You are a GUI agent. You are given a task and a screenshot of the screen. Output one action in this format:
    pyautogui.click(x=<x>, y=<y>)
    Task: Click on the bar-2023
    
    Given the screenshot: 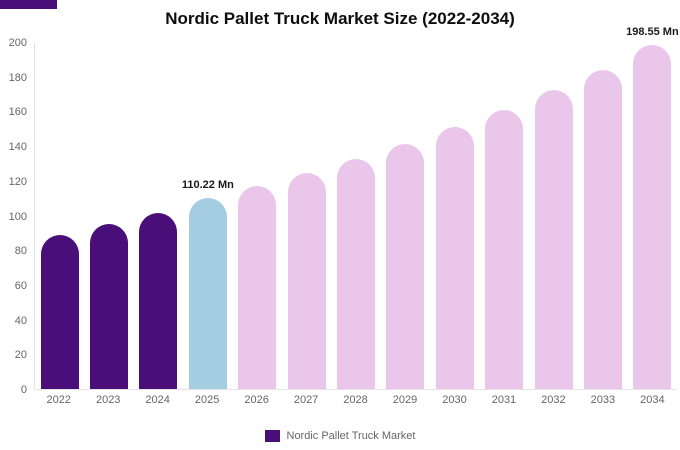 What is the action you would take?
    pyautogui.click(x=109, y=306)
    